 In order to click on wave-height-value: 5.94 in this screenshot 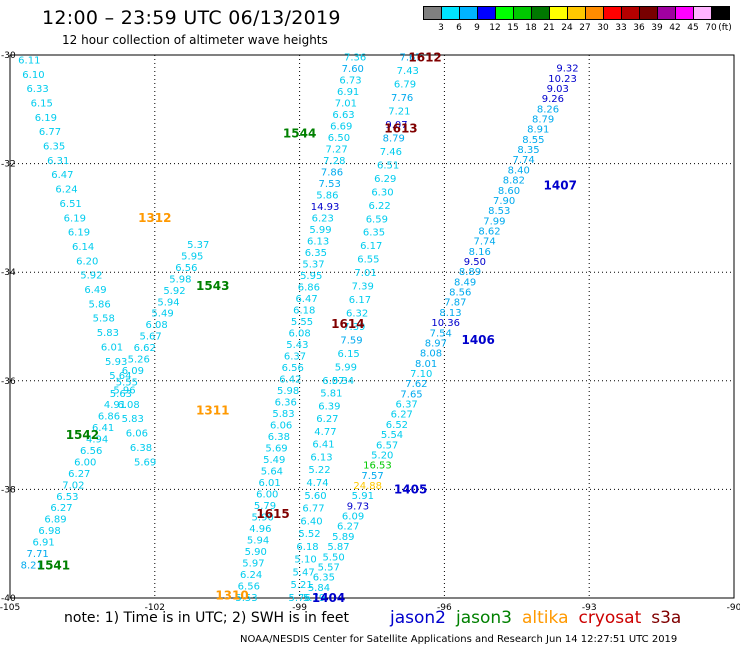, I will do `click(258, 541)`.